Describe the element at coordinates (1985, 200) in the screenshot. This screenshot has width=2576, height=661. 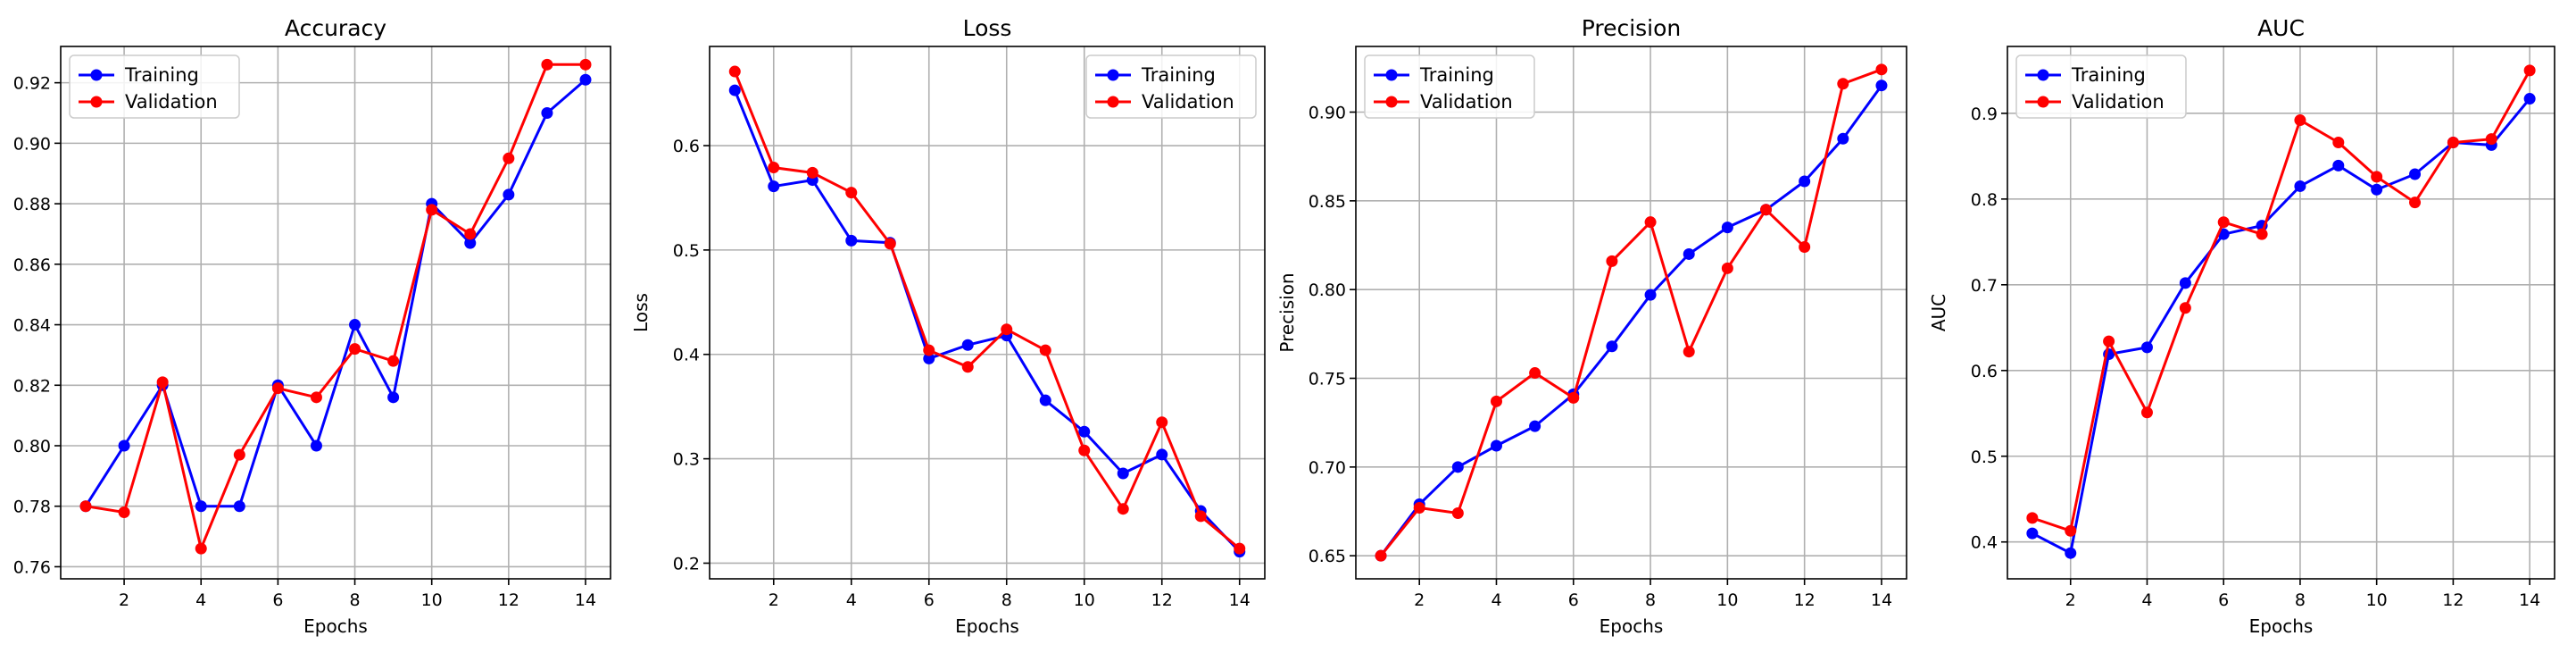
I see `y-tick-label: 0.8` at that location.